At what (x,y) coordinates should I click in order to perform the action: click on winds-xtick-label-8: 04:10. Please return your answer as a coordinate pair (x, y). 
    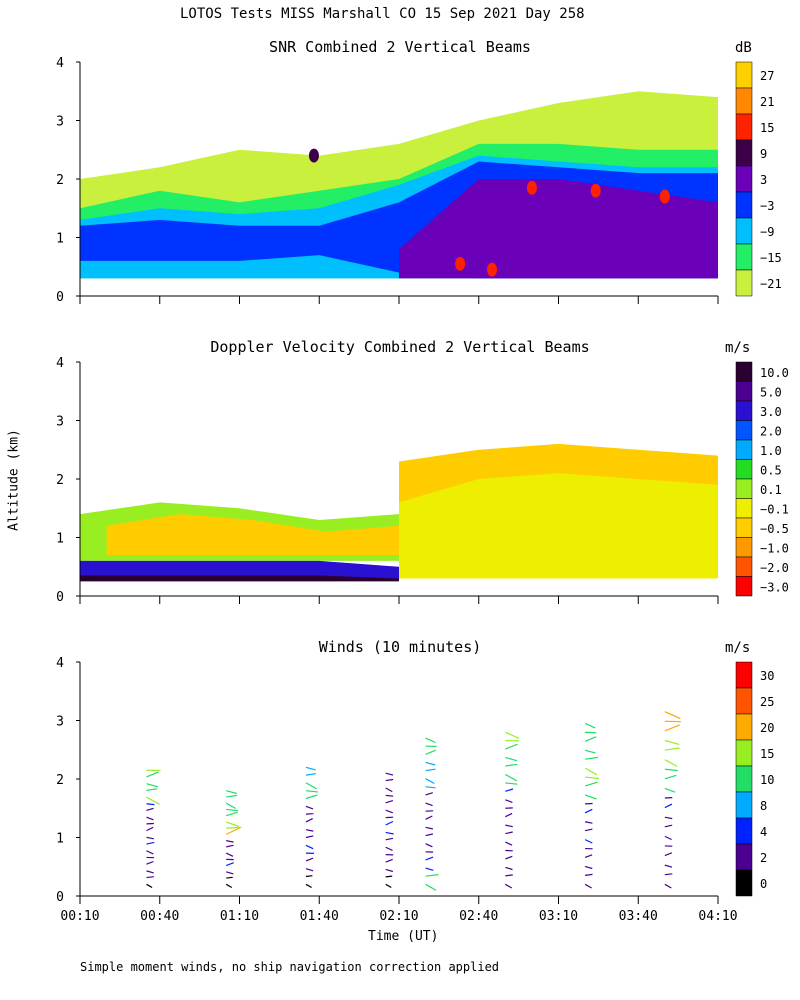
    Looking at the image, I should click on (717, 916).